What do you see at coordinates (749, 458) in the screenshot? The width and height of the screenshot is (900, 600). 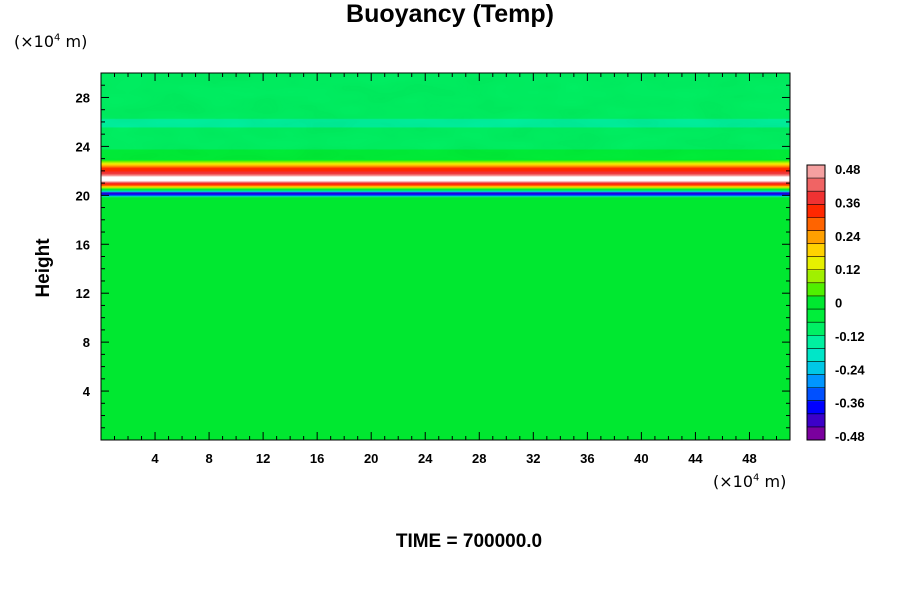 I see `x-tick-label: 48` at bounding box center [749, 458].